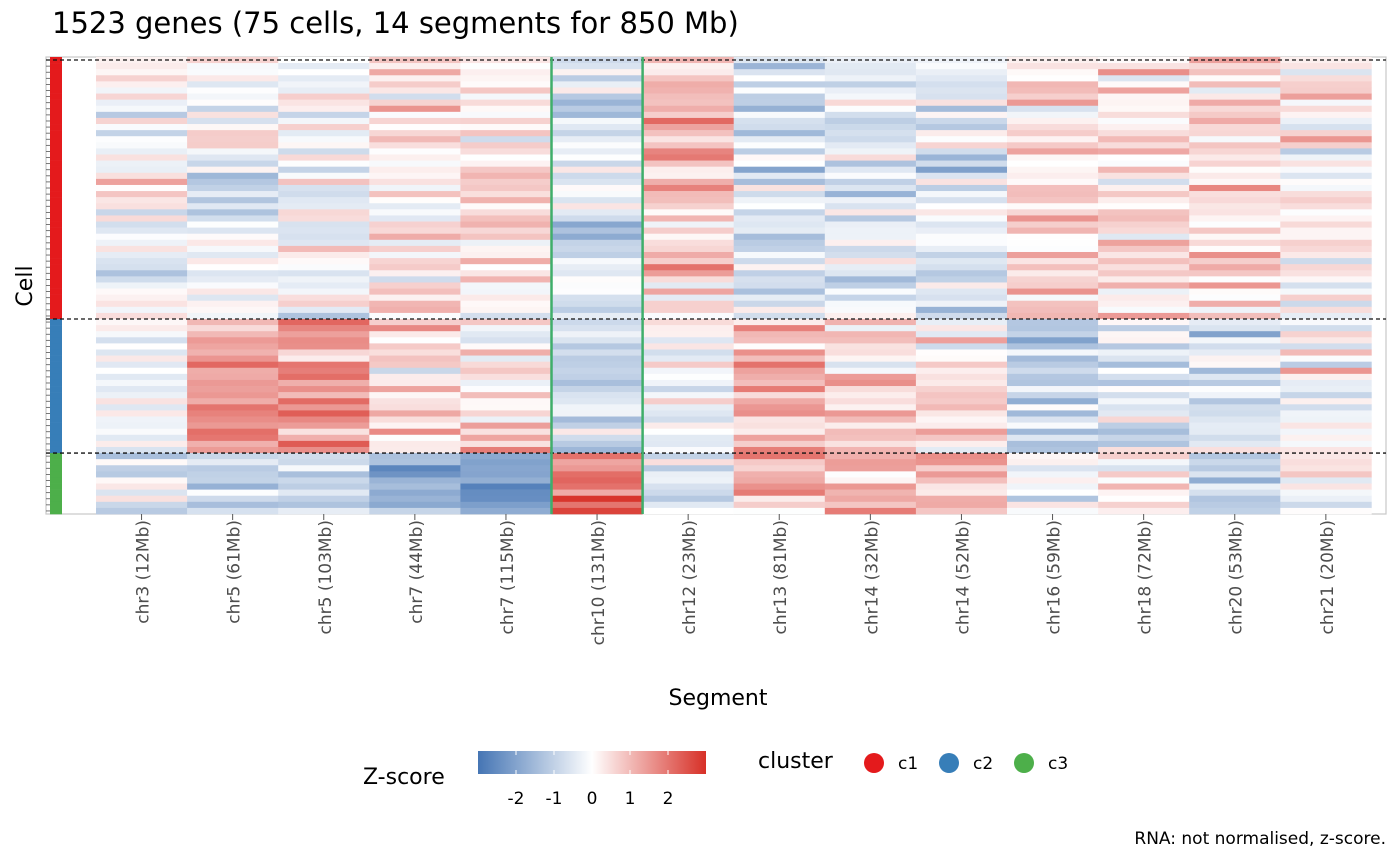 Image resolution: width=1400 pixels, height=865 pixels. Describe the element at coordinates (781, 577) in the screenshot. I see `x-tick-label: chr13 (81Mb)` at that location.